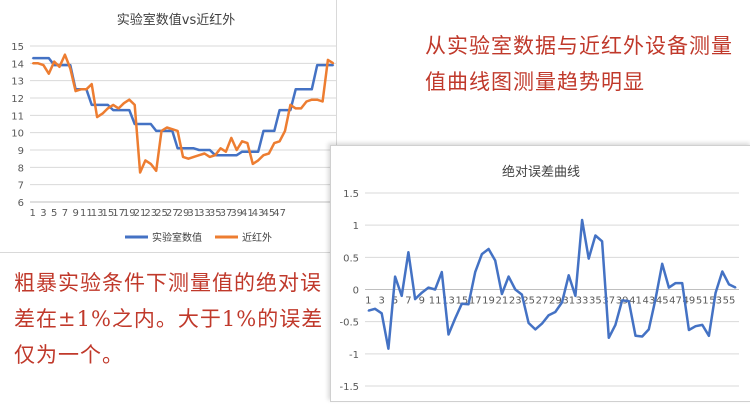 This screenshot has width=750, height=405. I want to click on c2-ytick-label: -1.5, so click(349, 387).